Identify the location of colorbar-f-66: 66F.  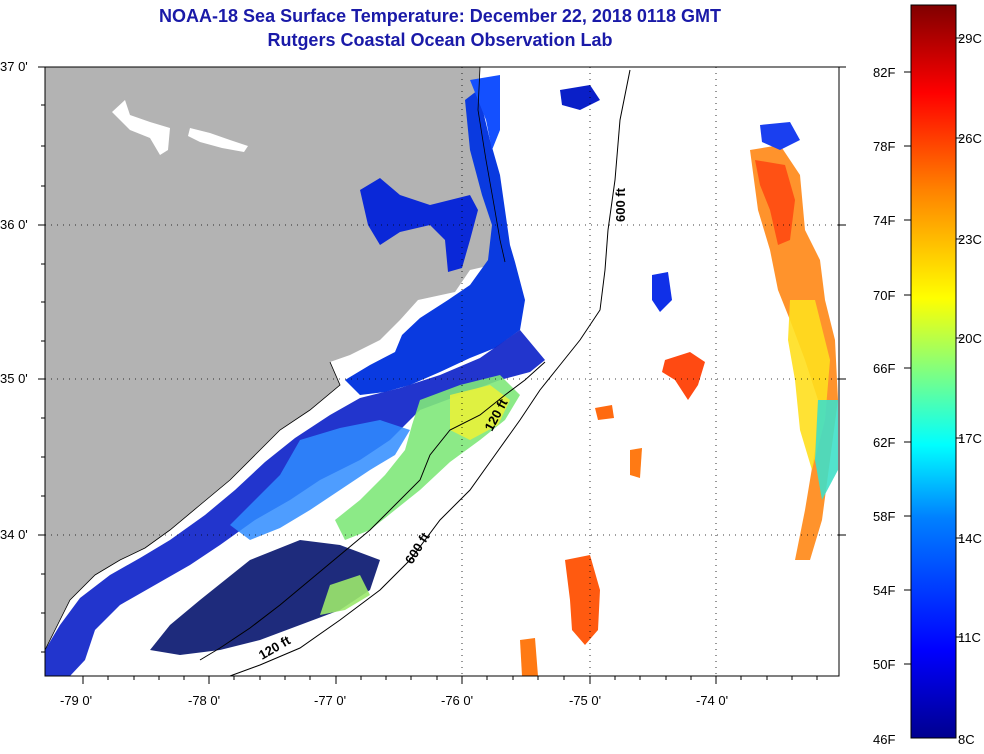
(884, 368).